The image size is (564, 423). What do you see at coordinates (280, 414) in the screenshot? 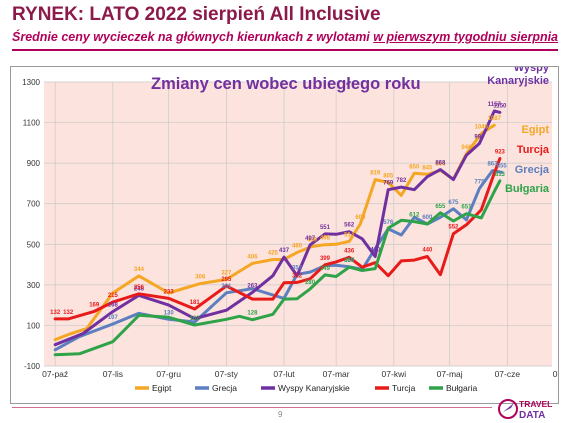
I see `page-number: 9` at bounding box center [280, 414].